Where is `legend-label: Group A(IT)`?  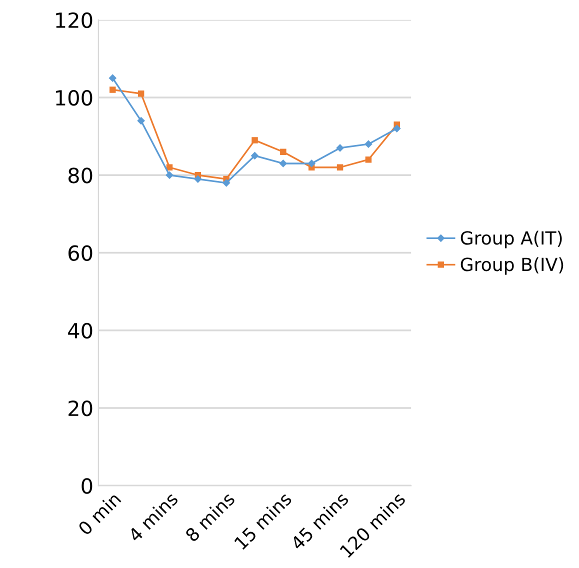
legend-label: Group A(IT) is located at coordinates (511, 239).